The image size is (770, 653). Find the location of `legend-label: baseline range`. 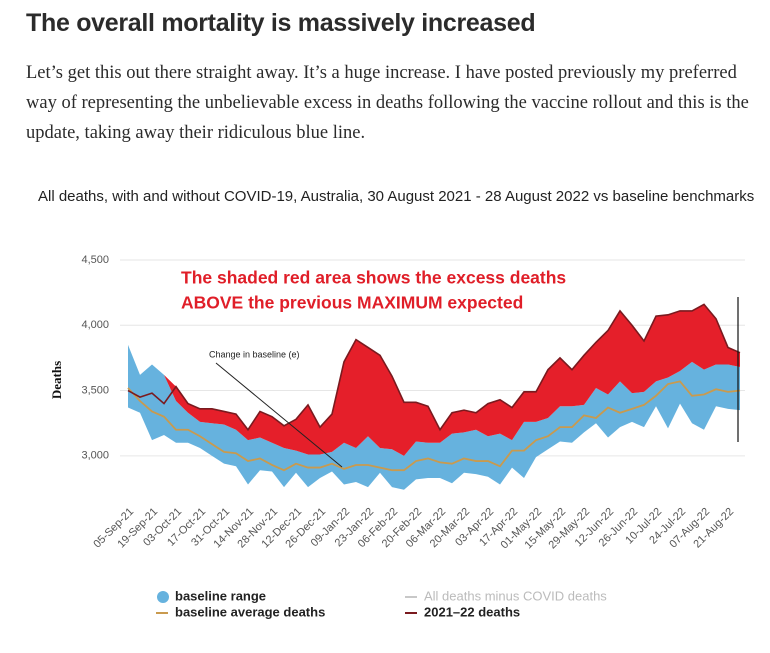

legend-label: baseline range is located at coordinates (220, 595).